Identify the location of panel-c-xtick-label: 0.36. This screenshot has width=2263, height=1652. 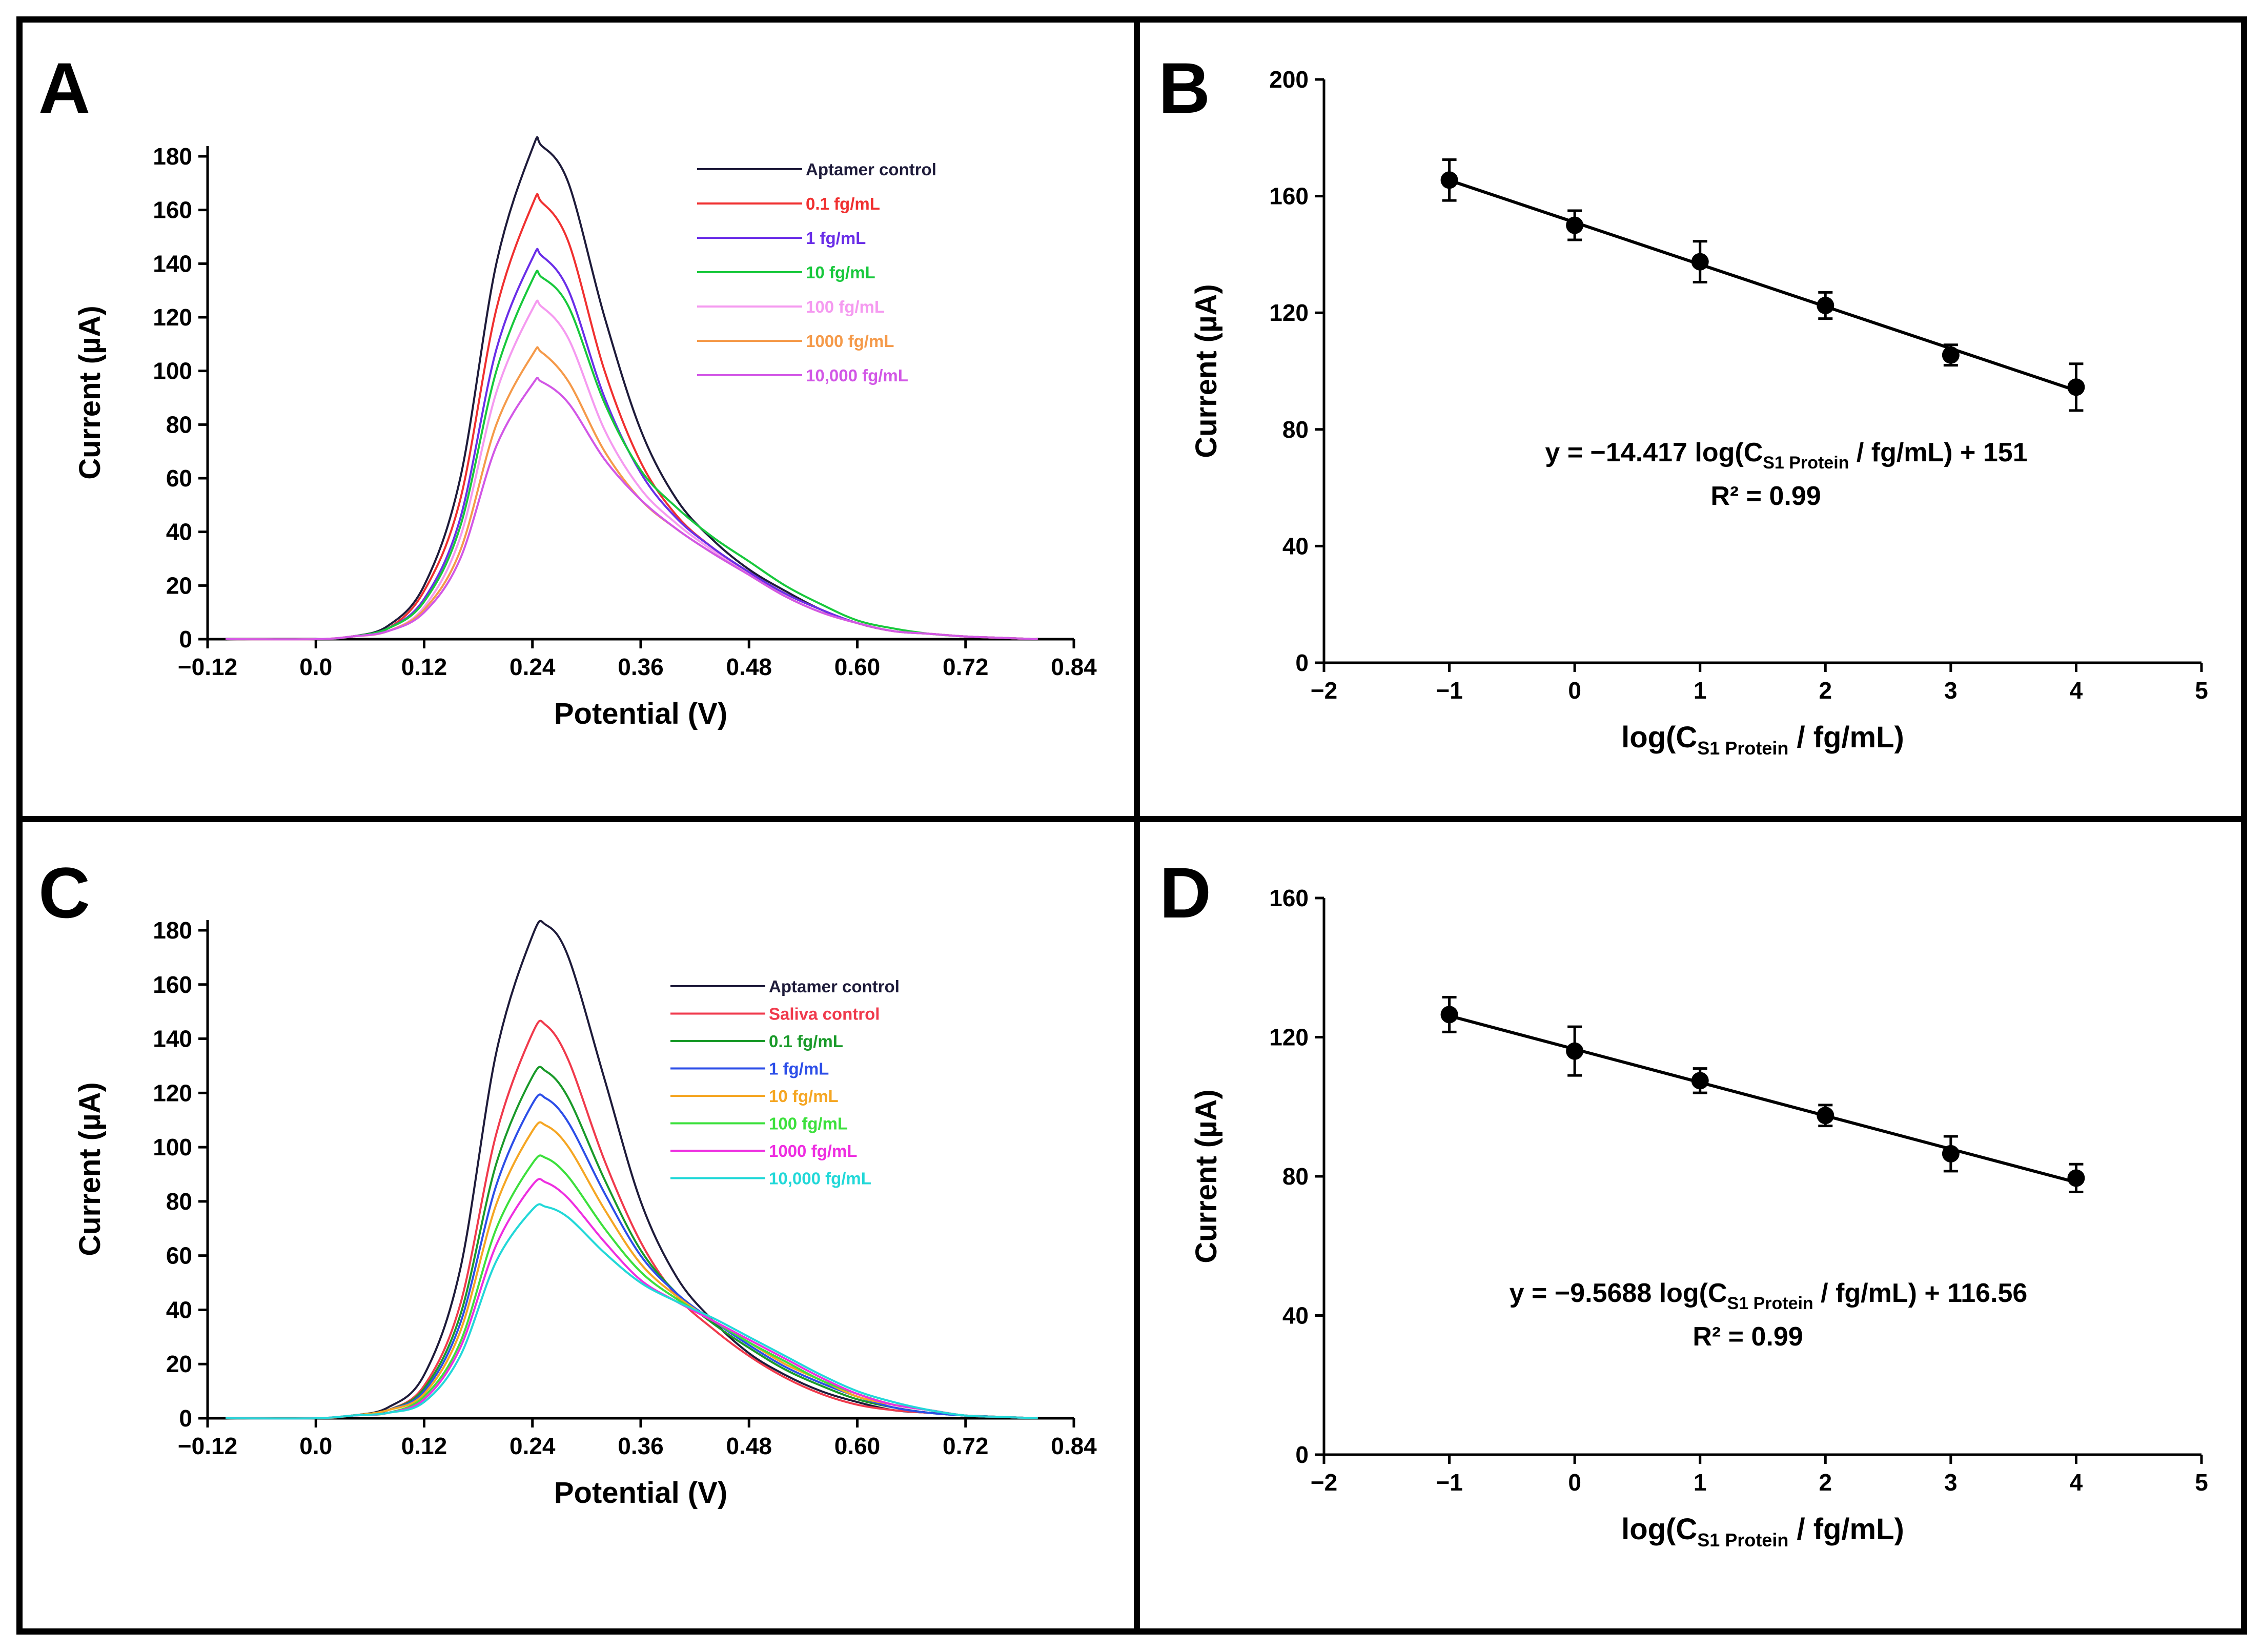
(641, 1446).